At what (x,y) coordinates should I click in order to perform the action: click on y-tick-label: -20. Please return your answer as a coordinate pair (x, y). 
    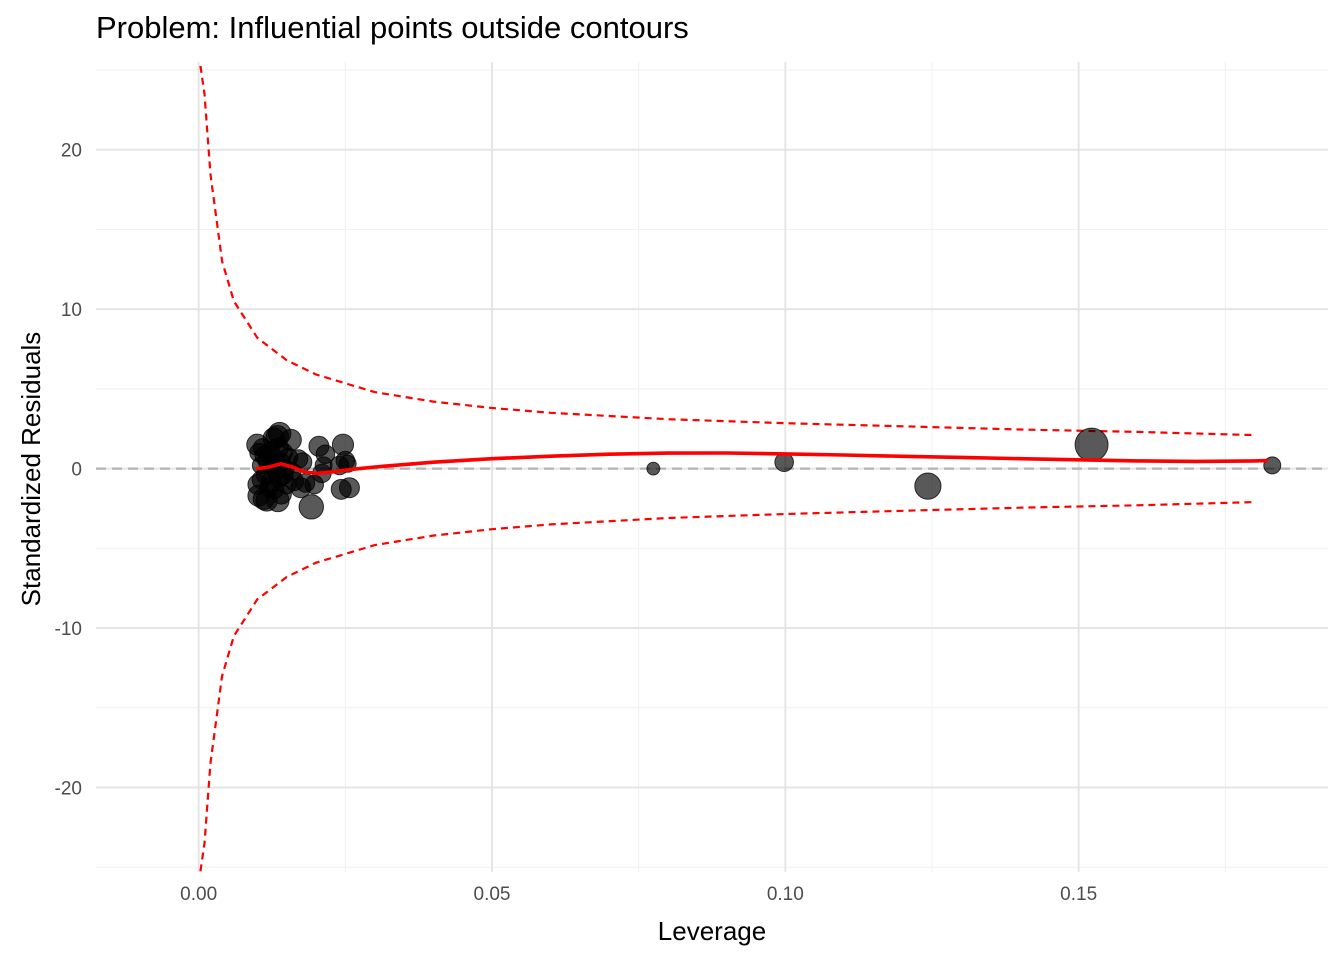
    Looking at the image, I should click on (68, 788).